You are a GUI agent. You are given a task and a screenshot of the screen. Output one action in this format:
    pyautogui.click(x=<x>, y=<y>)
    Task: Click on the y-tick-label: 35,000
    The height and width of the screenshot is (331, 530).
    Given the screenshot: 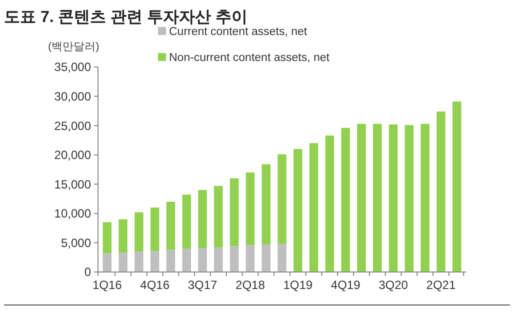 What is the action you would take?
    pyautogui.click(x=73, y=67)
    